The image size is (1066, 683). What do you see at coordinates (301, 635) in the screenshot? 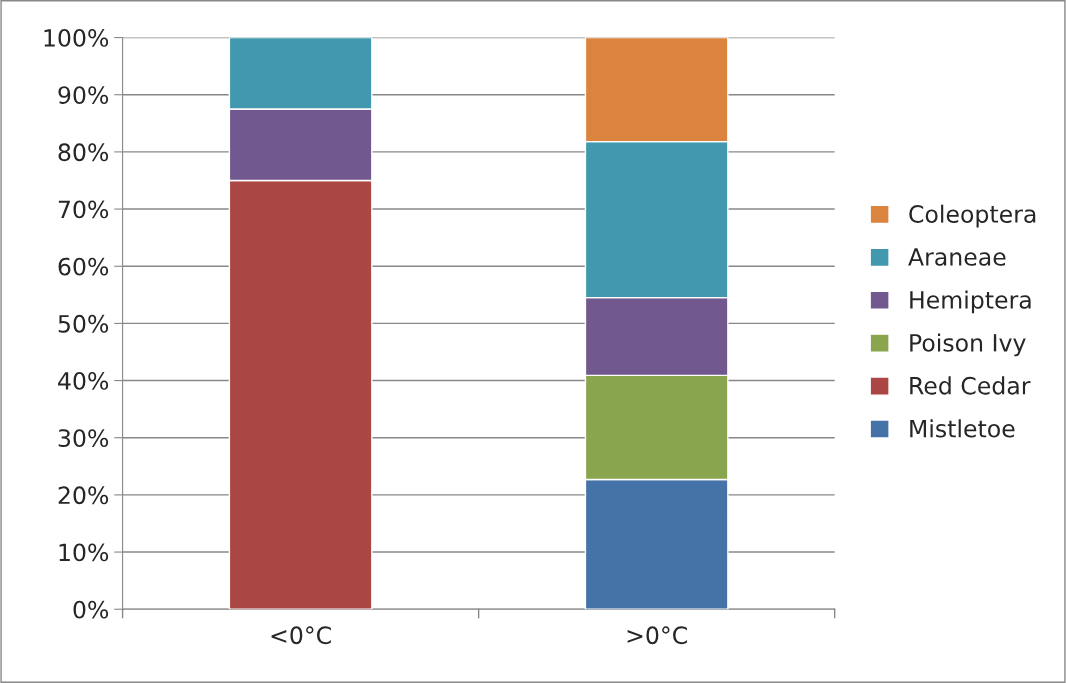
I see `x-tick-label: <0°C` at bounding box center [301, 635].